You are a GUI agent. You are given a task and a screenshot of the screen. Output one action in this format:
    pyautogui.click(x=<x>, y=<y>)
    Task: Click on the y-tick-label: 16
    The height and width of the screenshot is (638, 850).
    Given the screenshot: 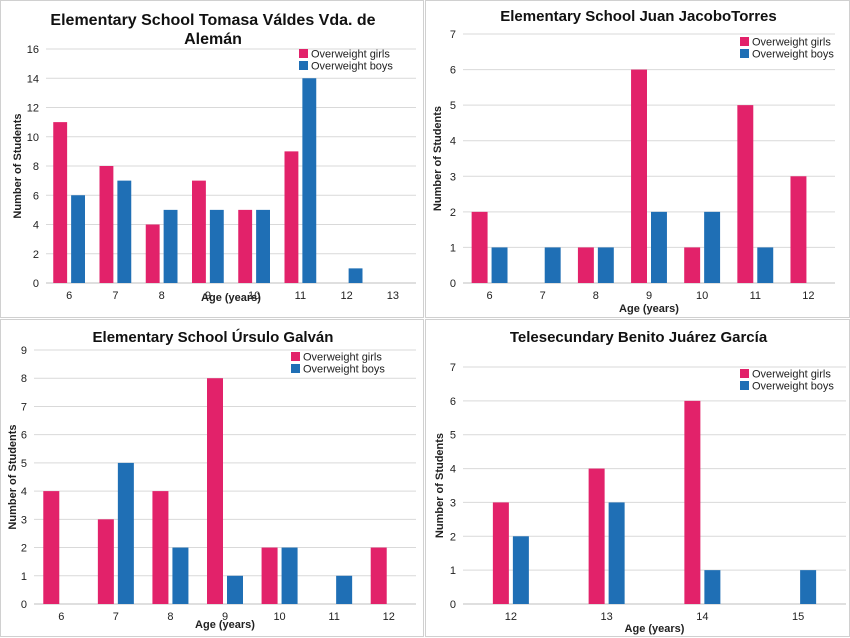 What is the action you would take?
    pyautogui.click(x=33, y=50)
    